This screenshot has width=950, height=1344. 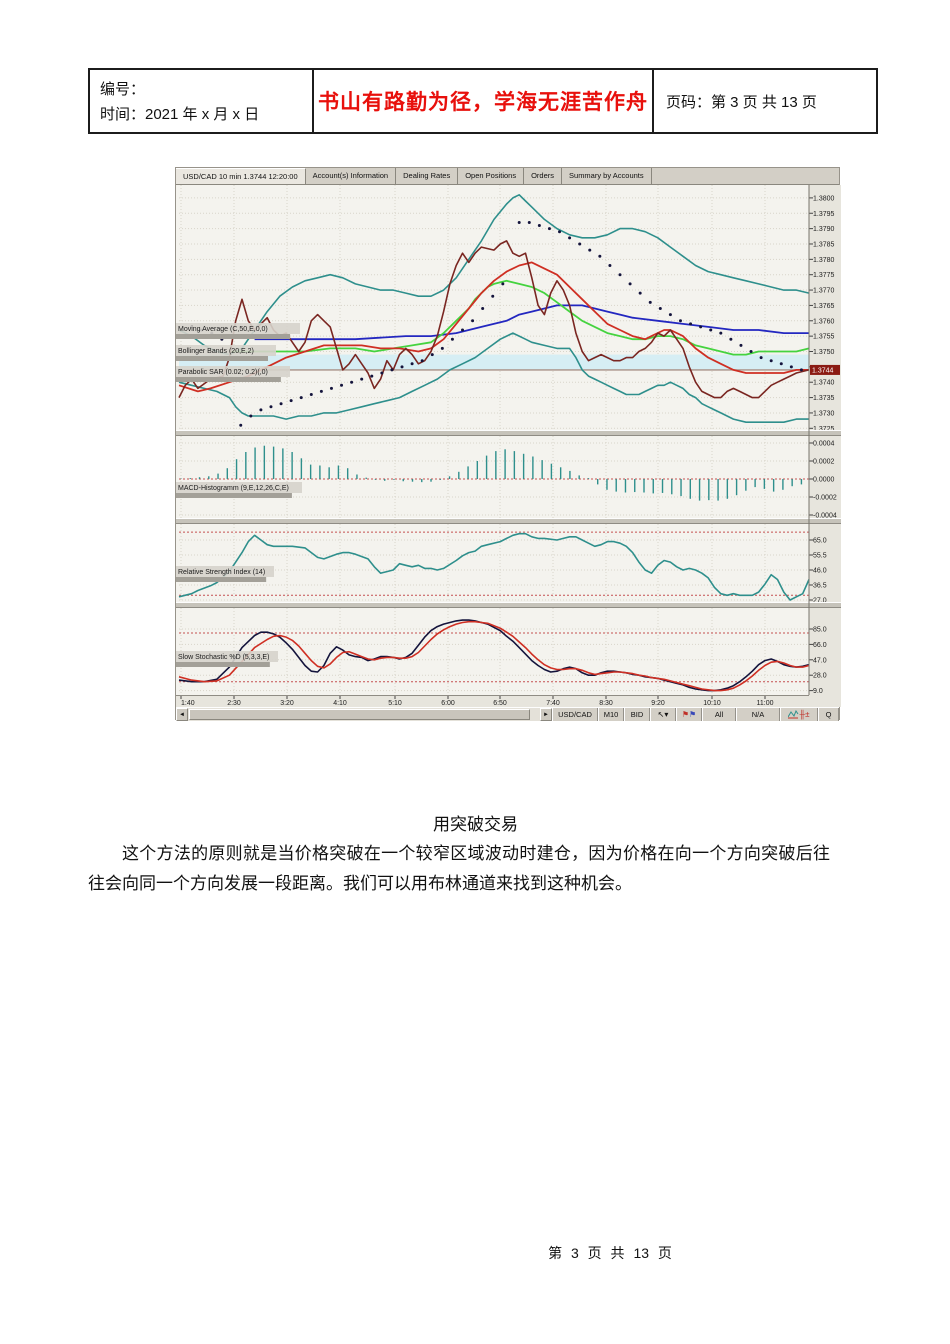 I want to click on time-axis-label: 9:20, so click(x=658, y=703).